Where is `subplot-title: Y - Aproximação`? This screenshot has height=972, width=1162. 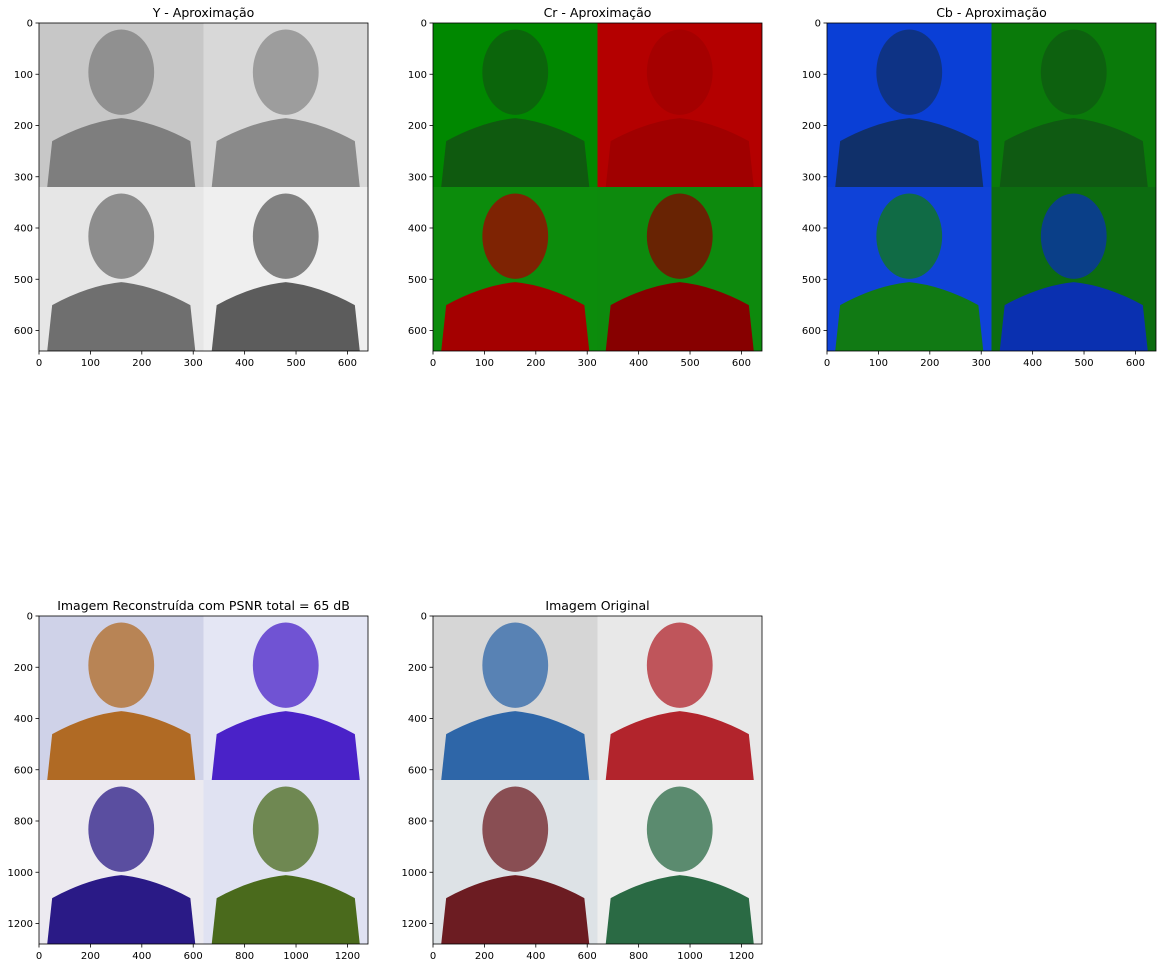 subplot-title: Y - Aproximação is located at coordinates (203, 12).